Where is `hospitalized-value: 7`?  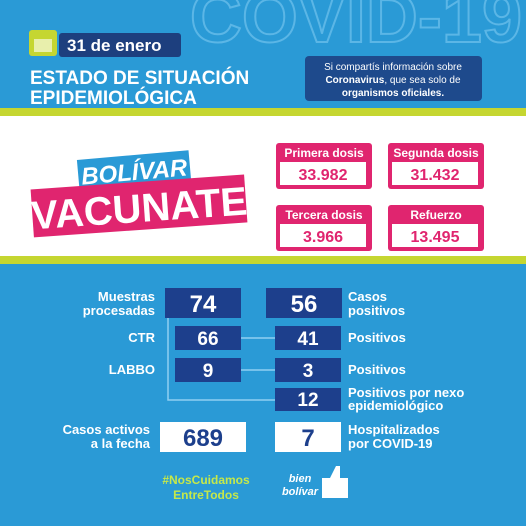
hospitalized-value: 7 is located at coordinates (307, 438).